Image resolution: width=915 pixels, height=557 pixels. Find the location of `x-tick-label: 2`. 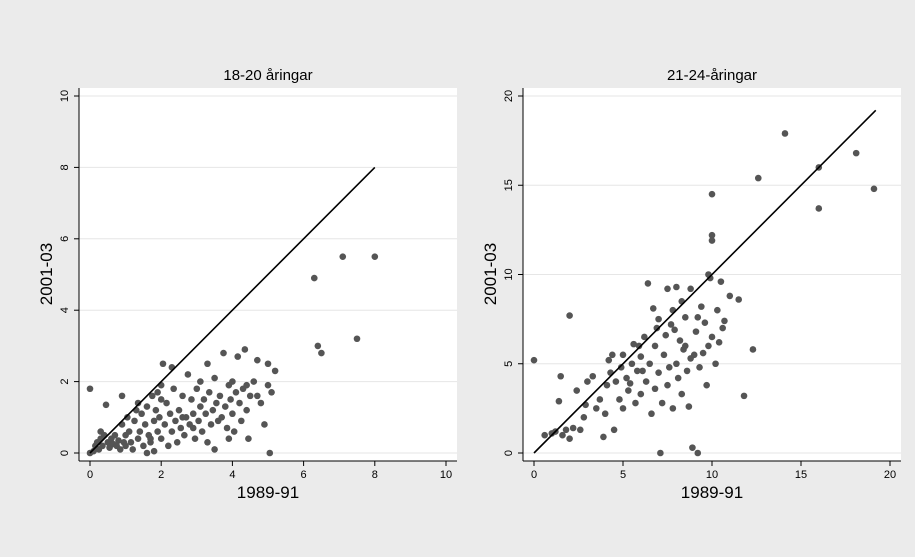

x-tick-label: 2 is located at coordinates (161, 475).